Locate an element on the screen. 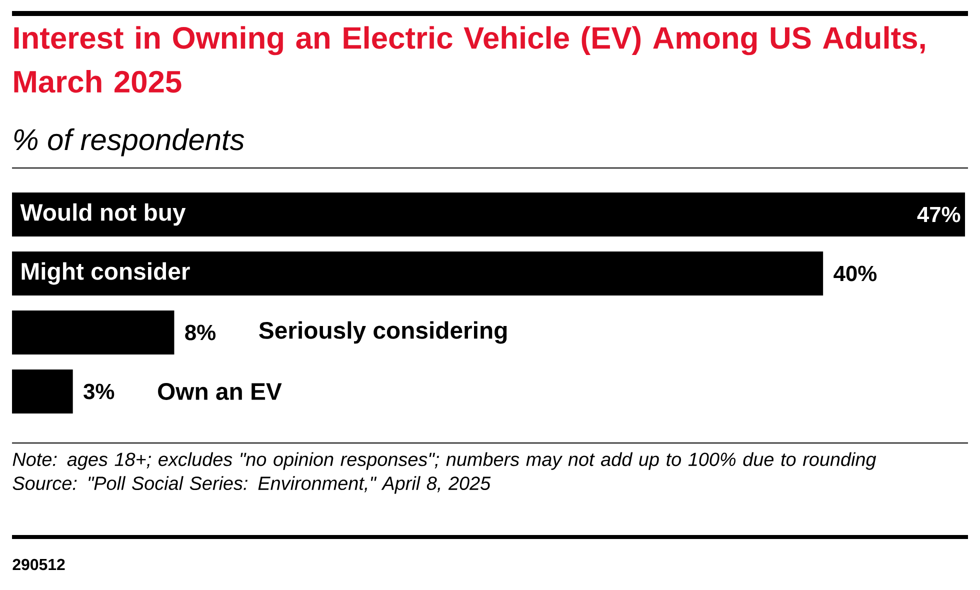  data-label: 3% is located at coordinates (99, 392).